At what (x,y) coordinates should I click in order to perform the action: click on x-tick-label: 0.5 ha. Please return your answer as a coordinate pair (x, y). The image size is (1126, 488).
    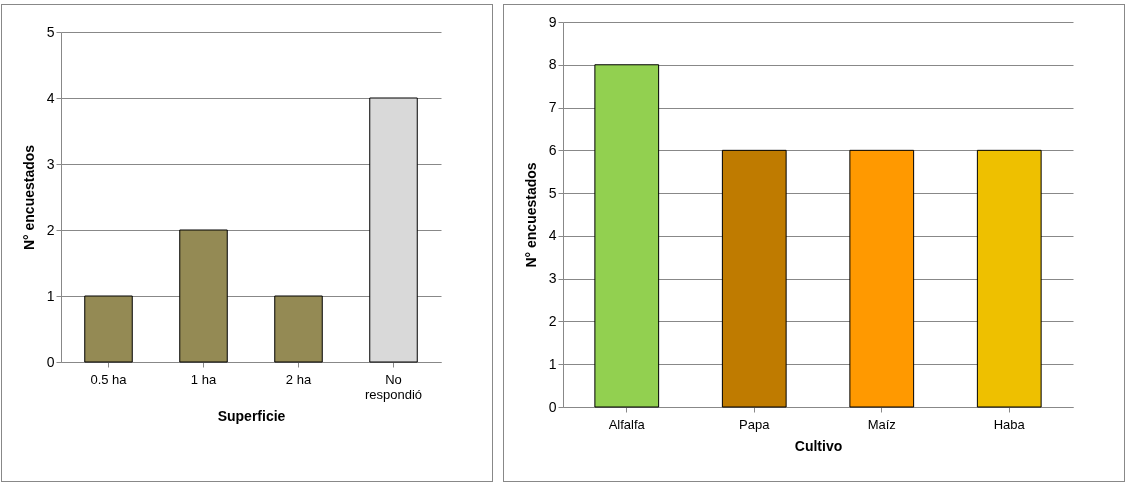
    Looking at the image, I should click on (109, 379).